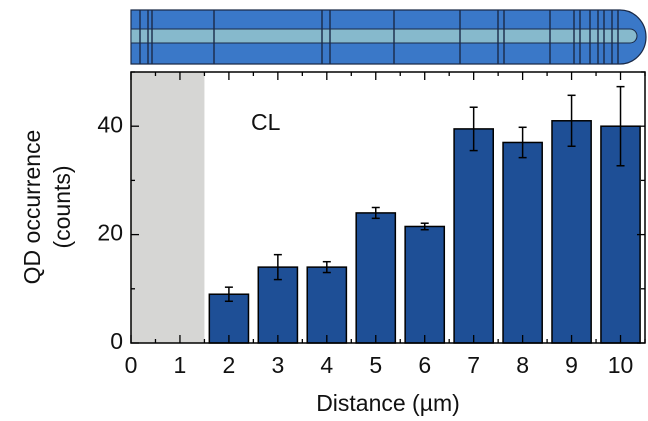 The width and height of the screenshot is (648, 421). Describe the element at coordinates (110, 124) in the screenshot. I see `y-tick-label: 40` at that location.